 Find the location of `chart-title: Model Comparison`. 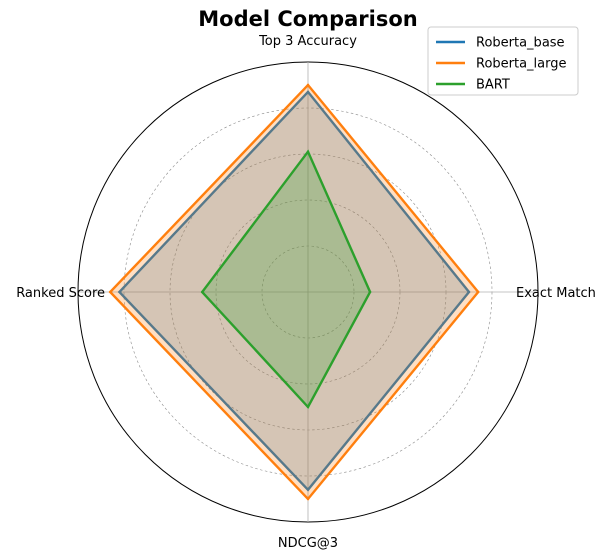

chart-title: Model Comparison is located at coordinates (307, 19).